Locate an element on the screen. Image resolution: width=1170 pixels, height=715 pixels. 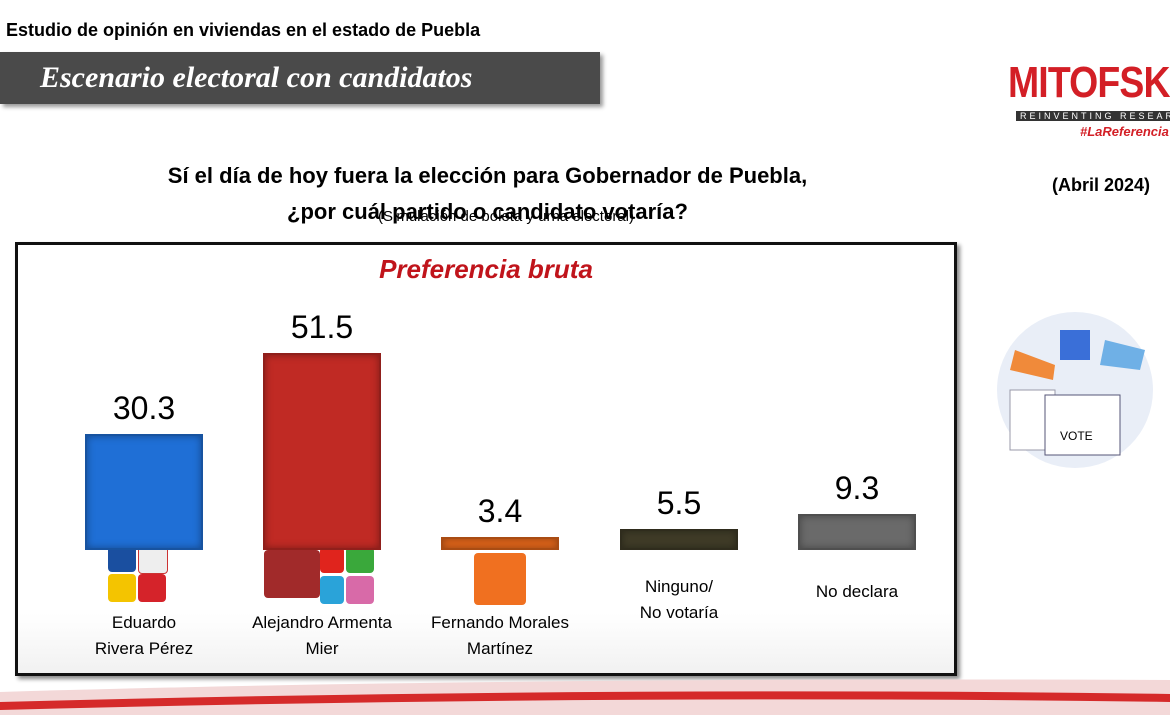
illus-label: VOTE is located at coordinates (1076, 436).